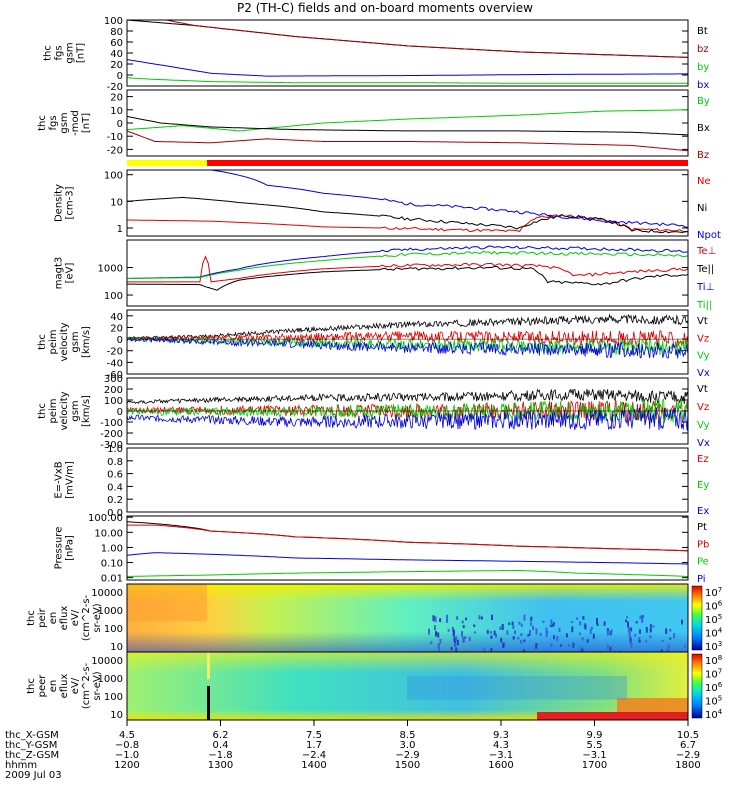 Image resolution: width=750 pixels, height=800 pixels. Describe the element at coordinates (703, 101) in the screenshot. I see `legend-By: By` at that location.